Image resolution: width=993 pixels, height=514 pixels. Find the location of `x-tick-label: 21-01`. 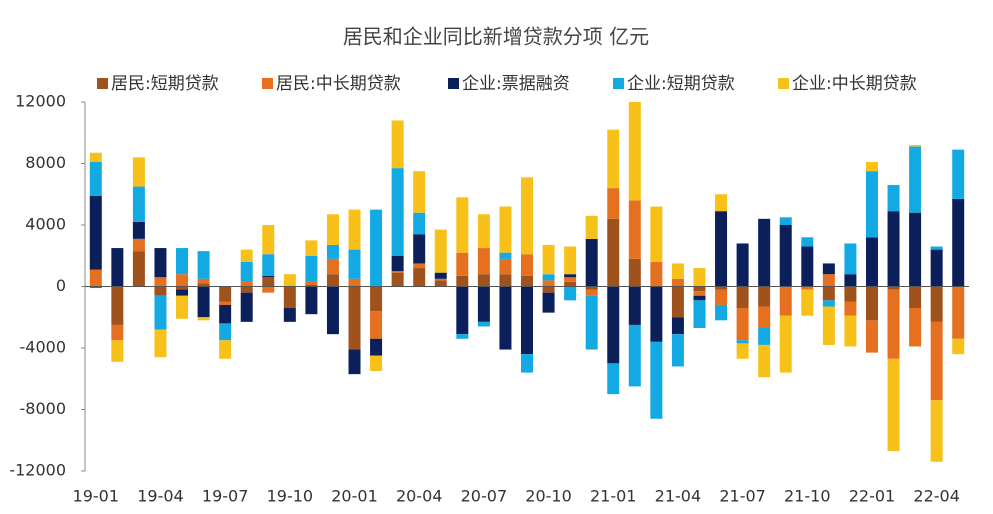

x-tick-label: 21-01 is located at coordinates (613, 496).